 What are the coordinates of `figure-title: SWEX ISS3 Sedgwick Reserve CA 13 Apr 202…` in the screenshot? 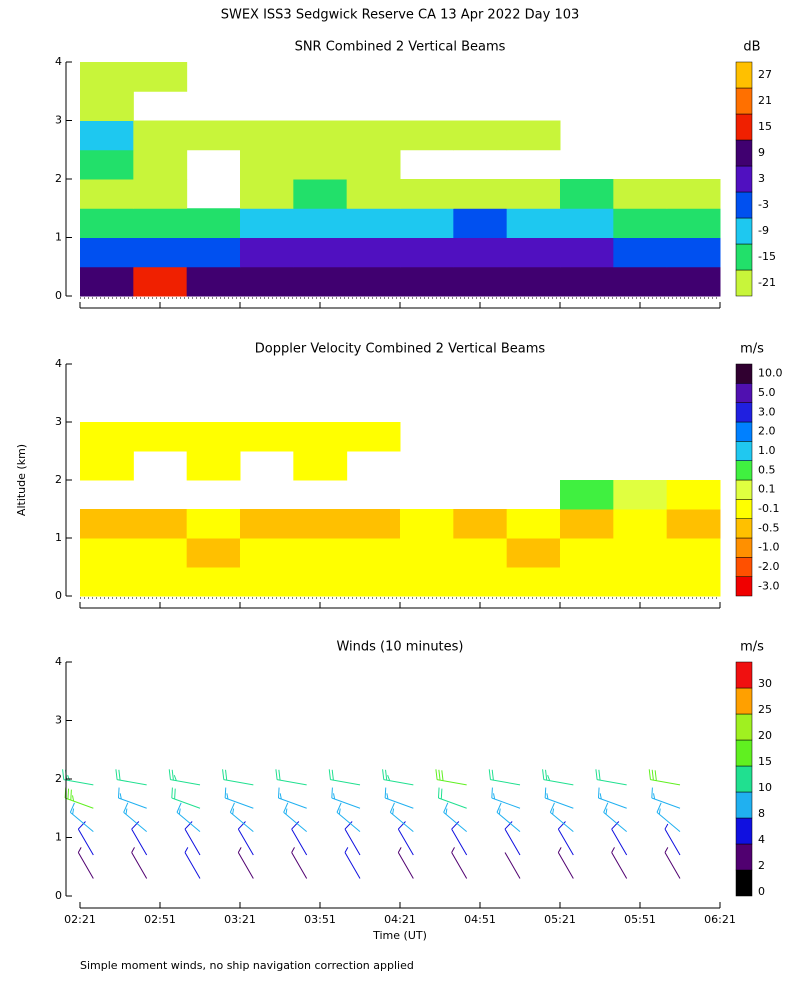 It's located at (400, 15).